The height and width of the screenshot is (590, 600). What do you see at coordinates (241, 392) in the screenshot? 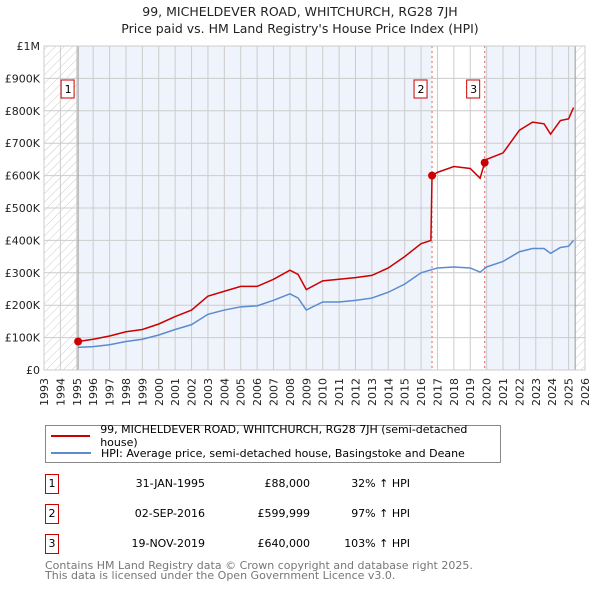
I see `x-tick-label: 2005` at bounding box center [241, 392].